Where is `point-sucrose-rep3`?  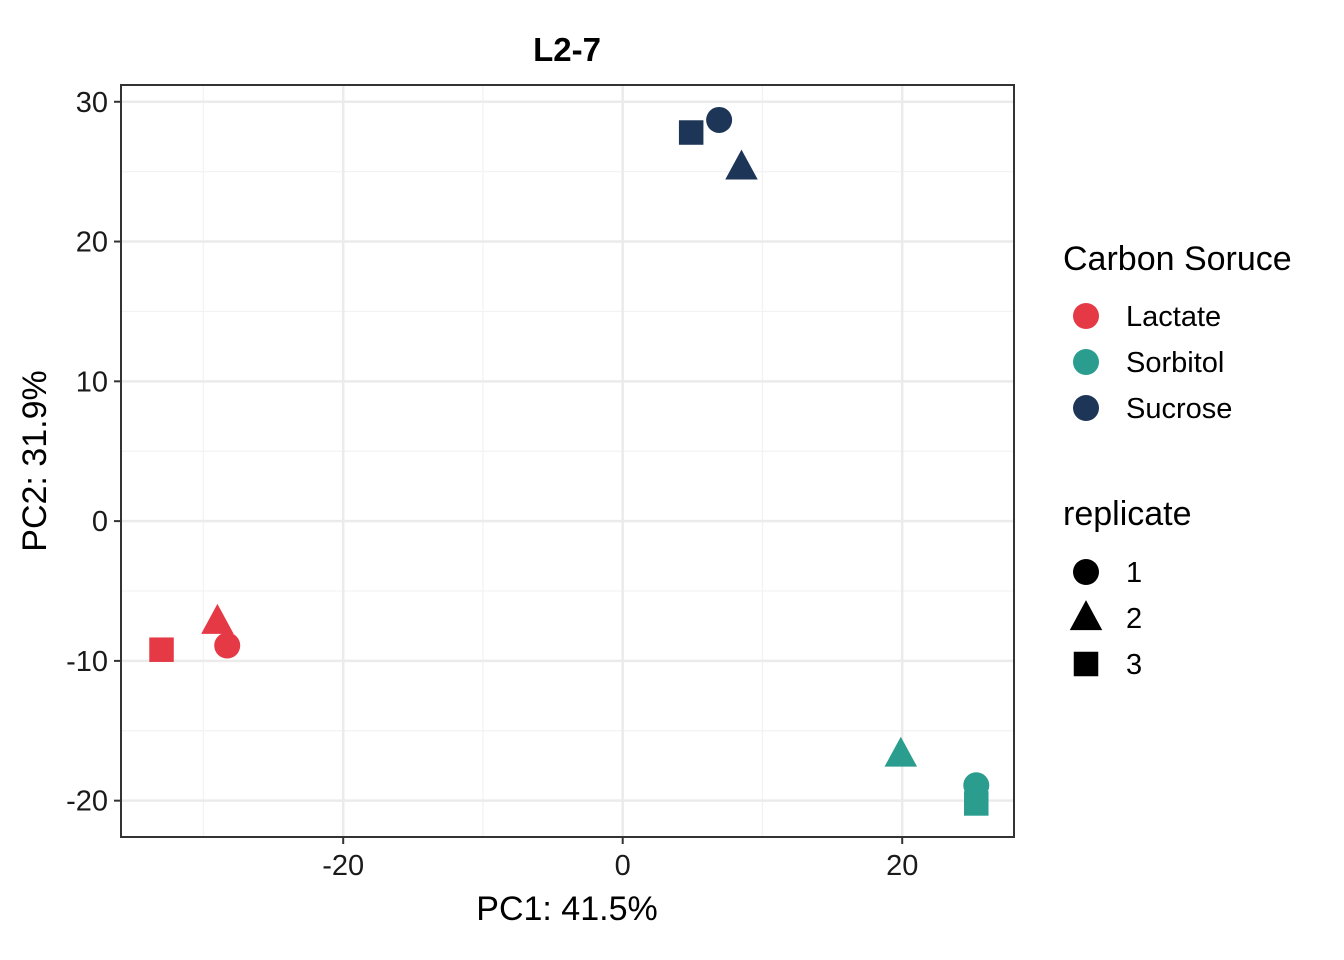 point-sucrose-rep3 is located at coordinates (691, 132).